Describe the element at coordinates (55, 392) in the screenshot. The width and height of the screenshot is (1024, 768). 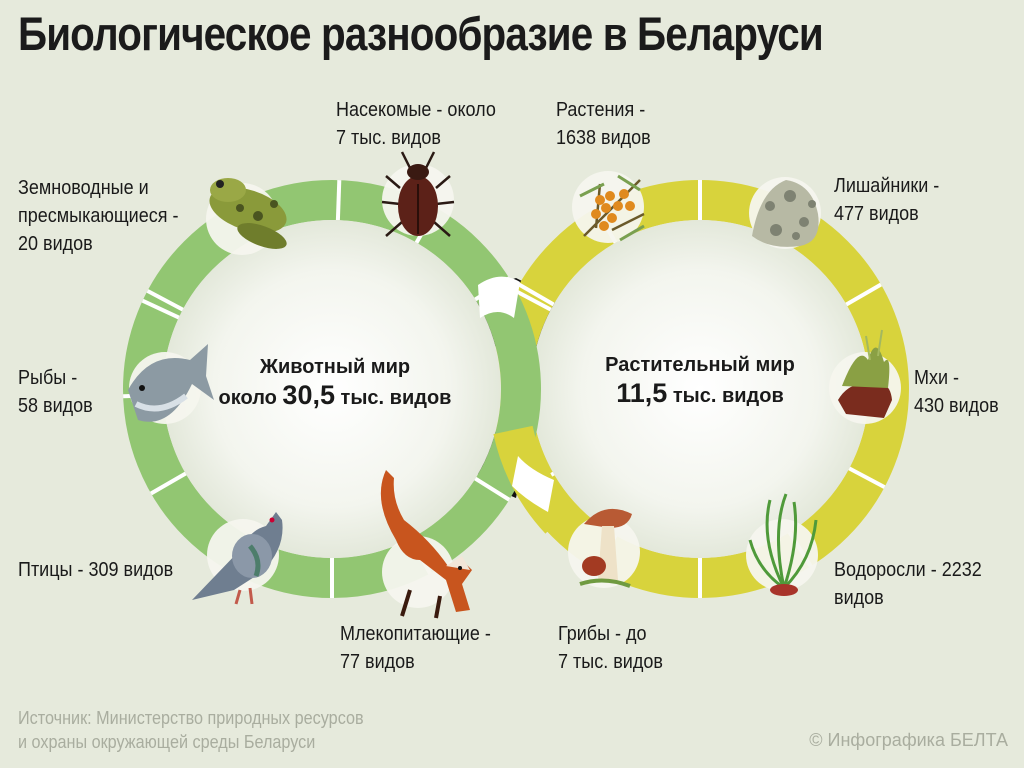
I see `label-fish: Рыбы - 58 видов` at that location.